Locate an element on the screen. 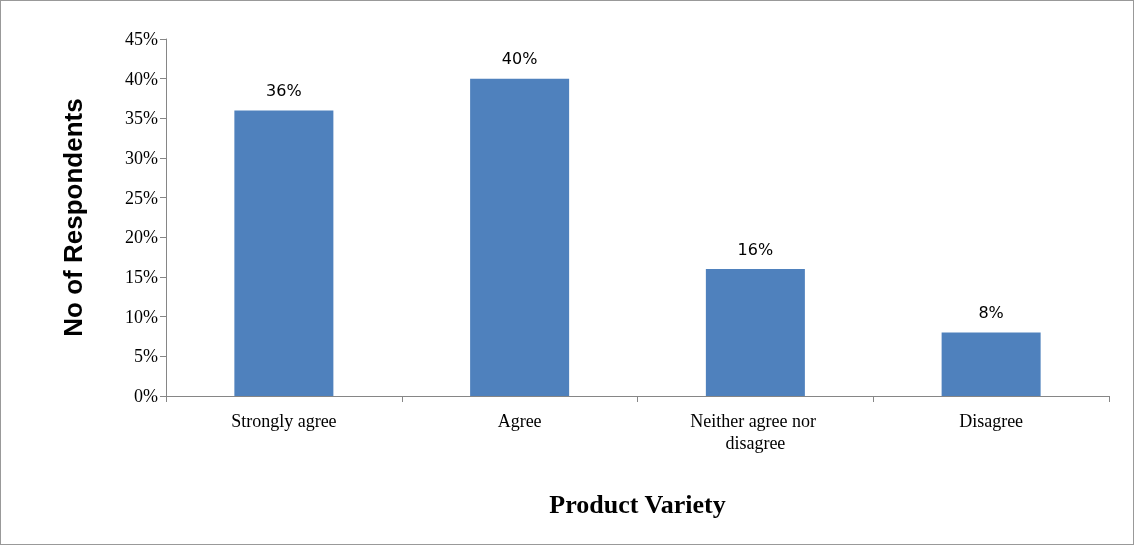  data-label: 16% is located at coordinates (755, 249).